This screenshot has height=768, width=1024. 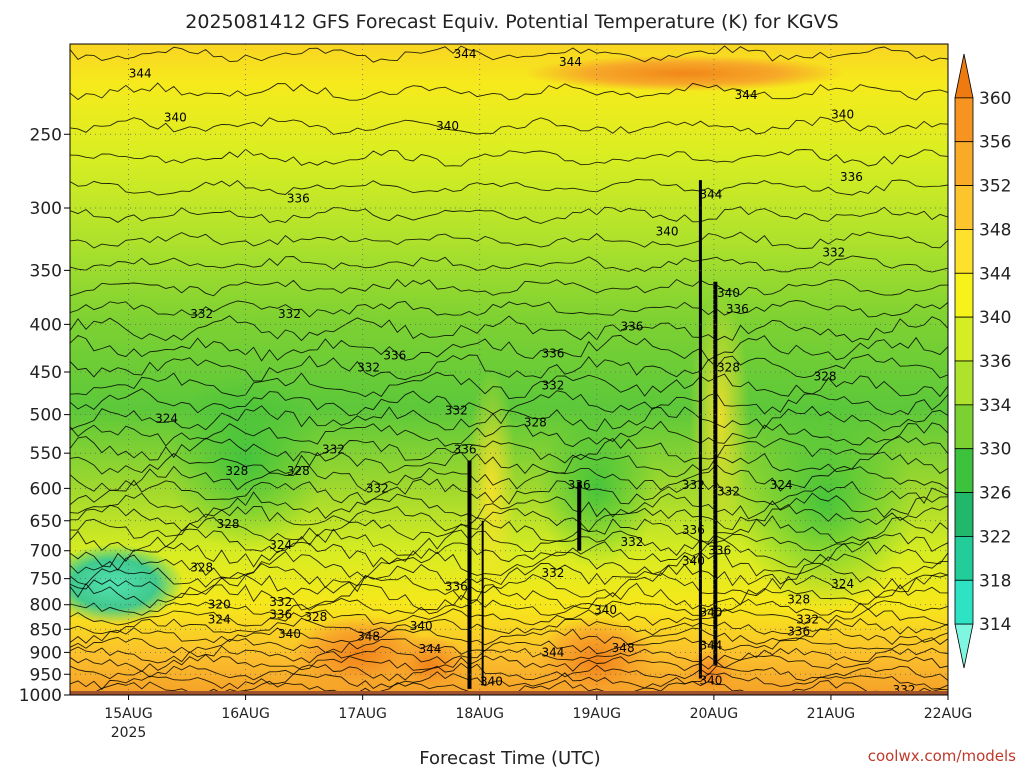 I want to click on y-tick-label: 250, so click(x=46, y=135).